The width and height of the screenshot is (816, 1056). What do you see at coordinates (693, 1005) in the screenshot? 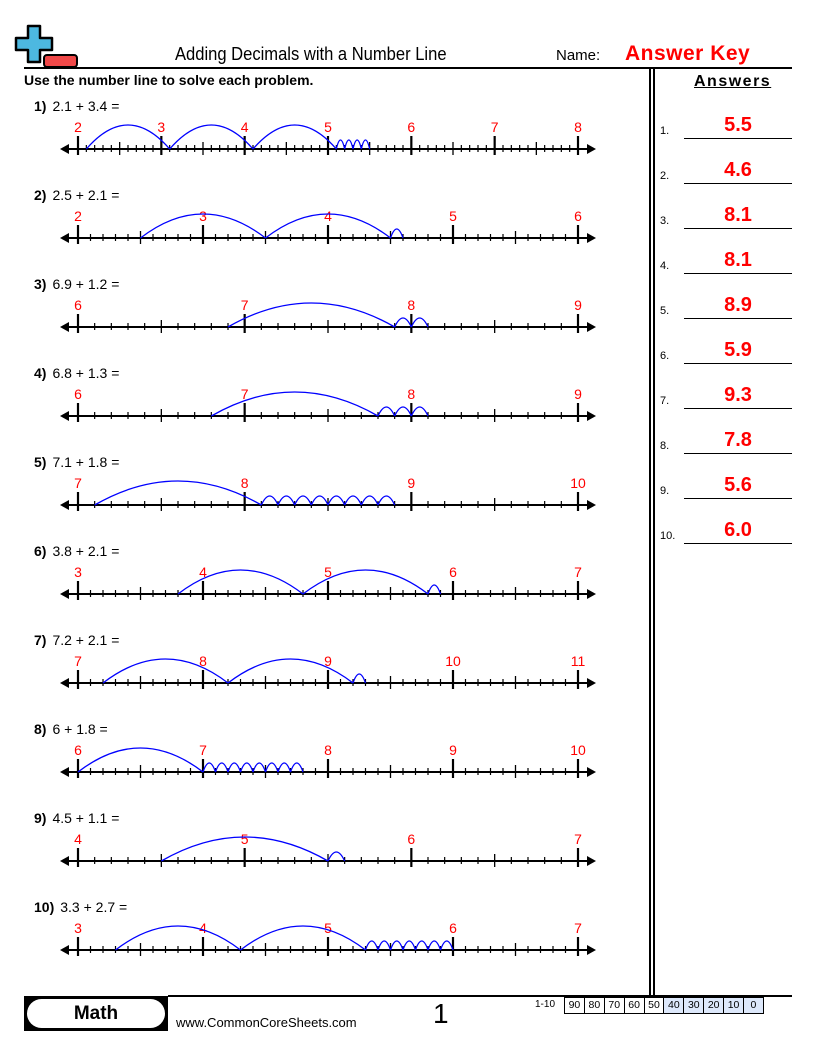
I see `score-cell: 30` at bounding box center [693, 1005].